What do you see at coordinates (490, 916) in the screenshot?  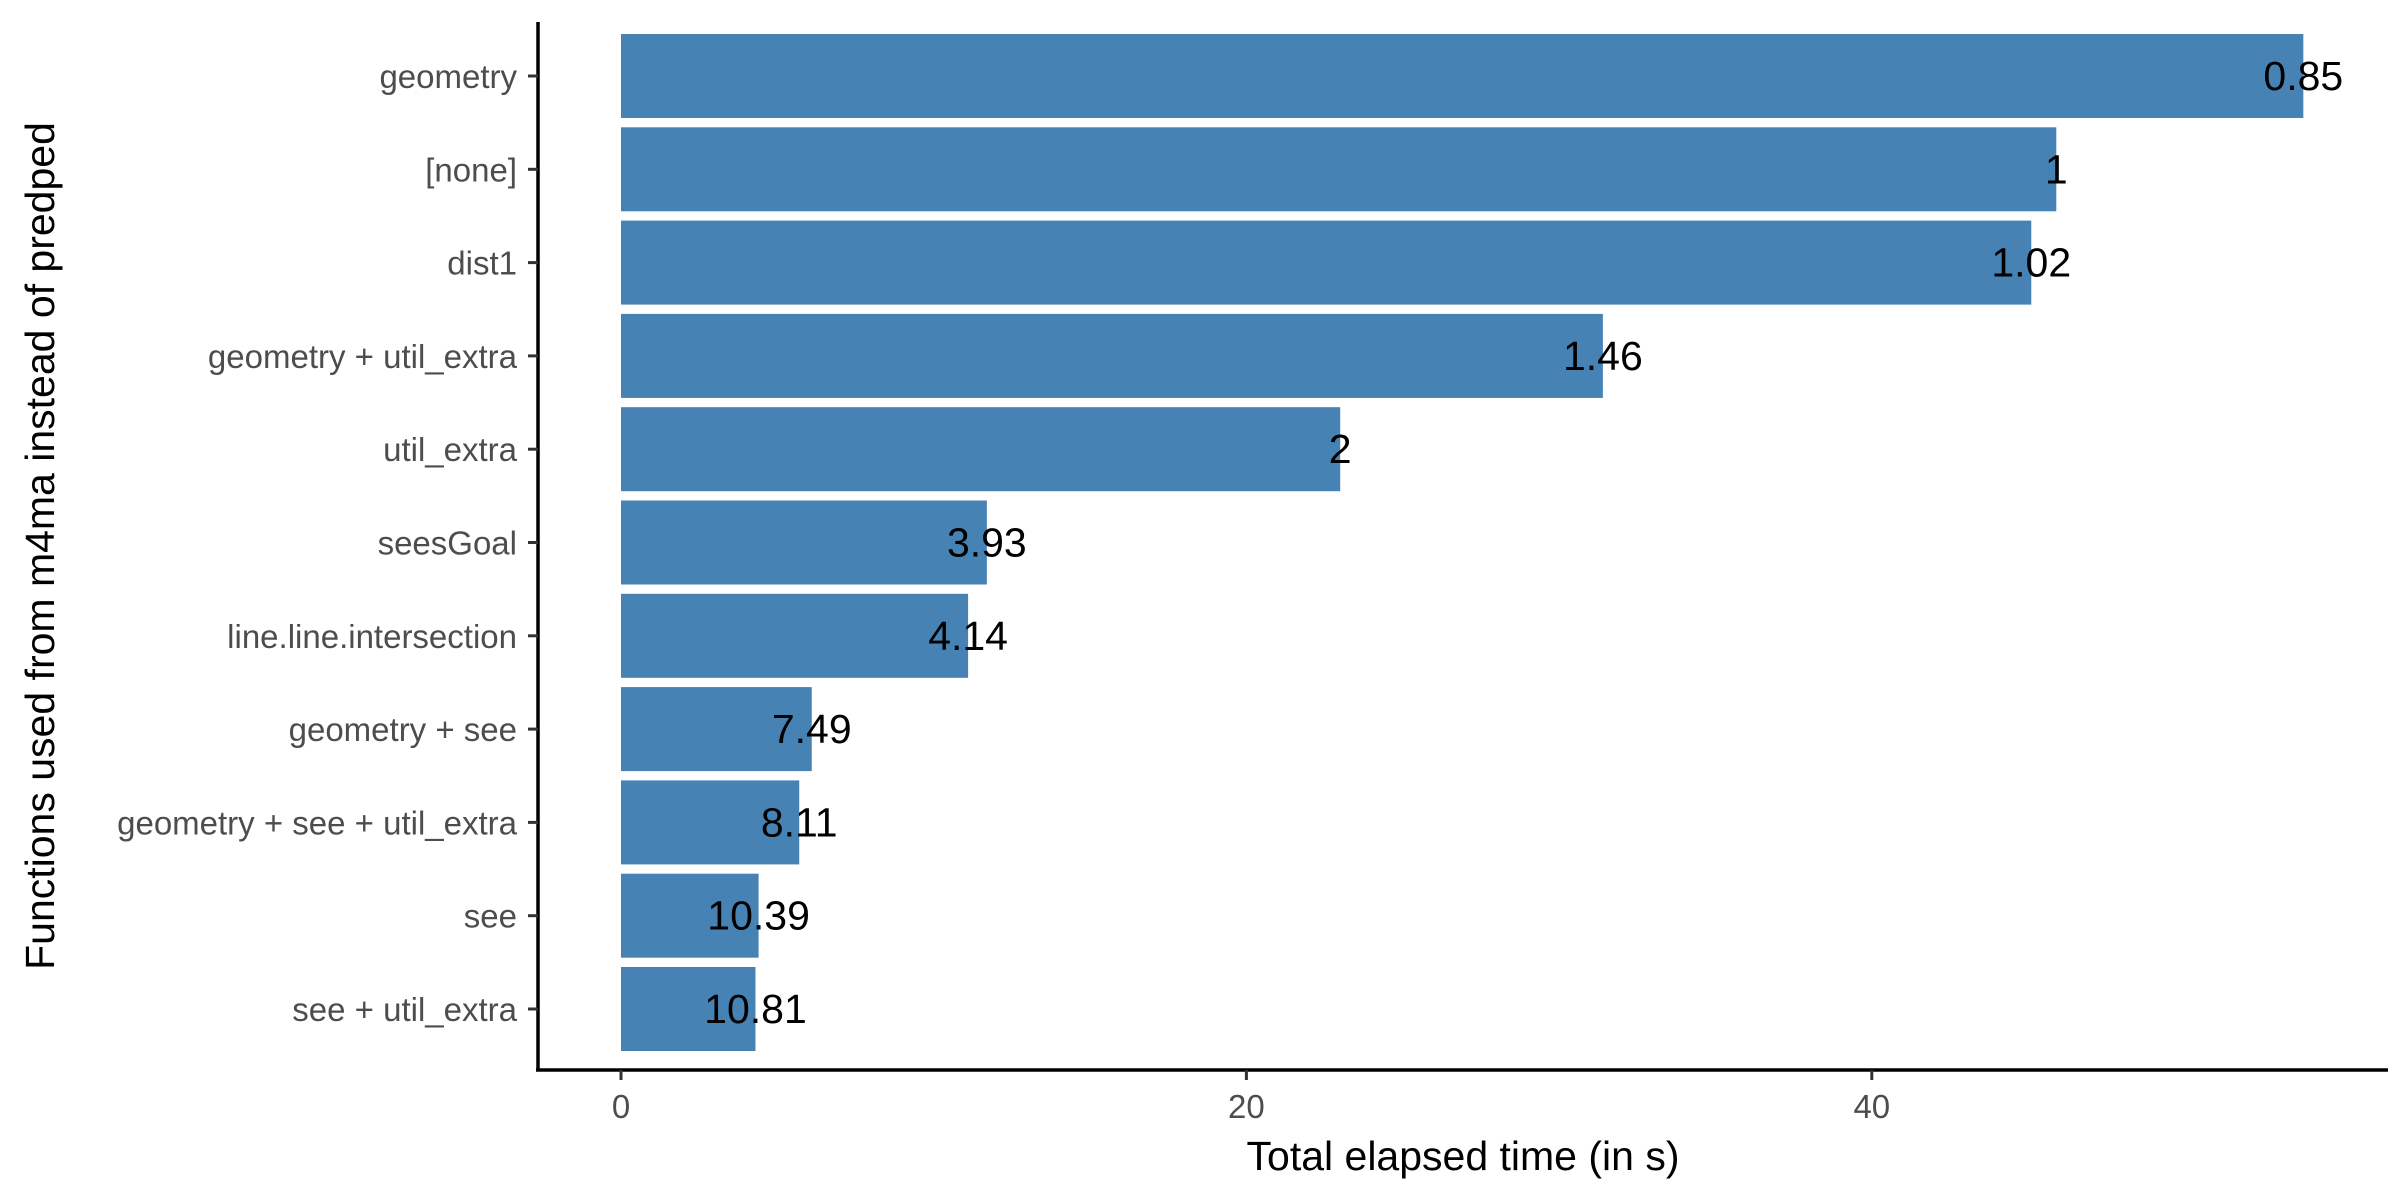 I see `y-tick-label: see` at bounding box center [490, 916].